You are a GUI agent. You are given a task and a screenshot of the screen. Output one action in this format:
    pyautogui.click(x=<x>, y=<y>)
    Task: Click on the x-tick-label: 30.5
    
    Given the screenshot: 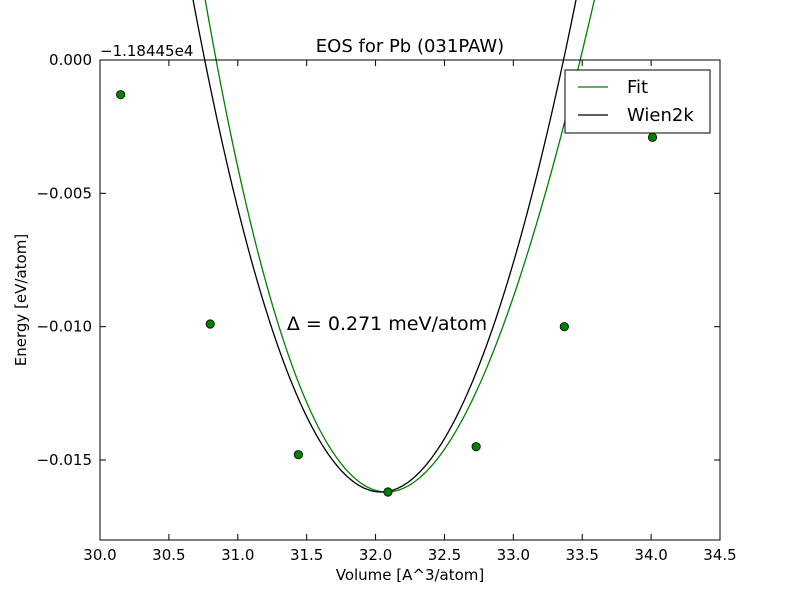 What is the action you would take?
    pyautogui.click(x=168, y=555)
    